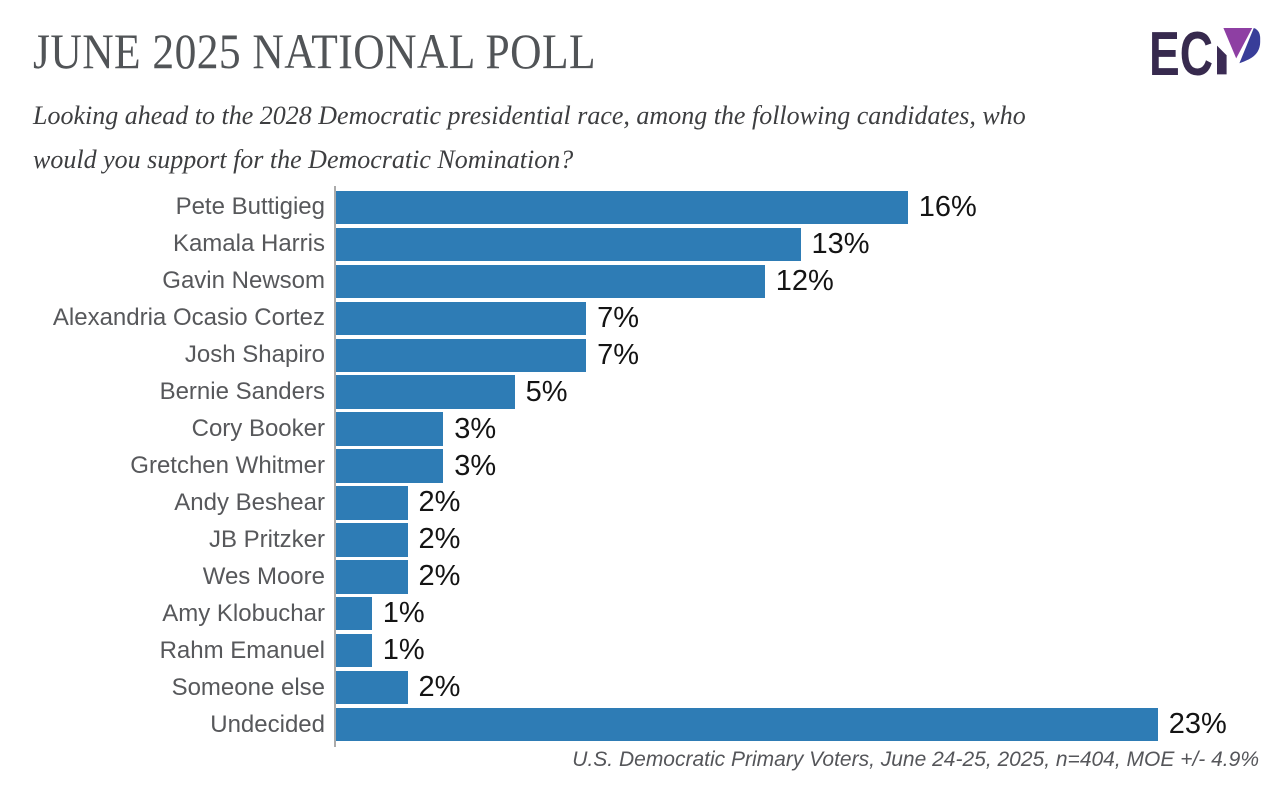 This screenshot has width=1280, height=792. Describe the element at coordinates (227, 466) in the screenshot. I see `category-label: Gretchen Whitmer` at that location.